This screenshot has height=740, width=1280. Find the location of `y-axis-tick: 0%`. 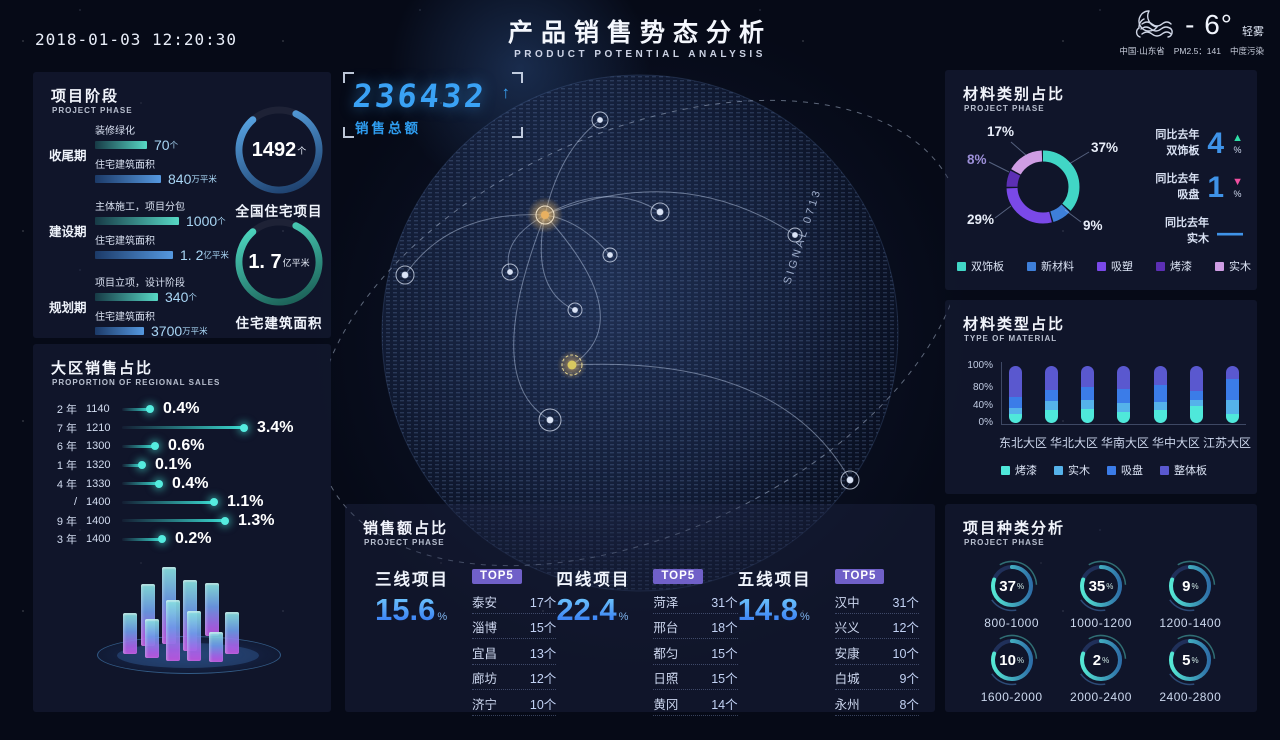

y-axis-tick: 0% is located at coordinates (985, 422).